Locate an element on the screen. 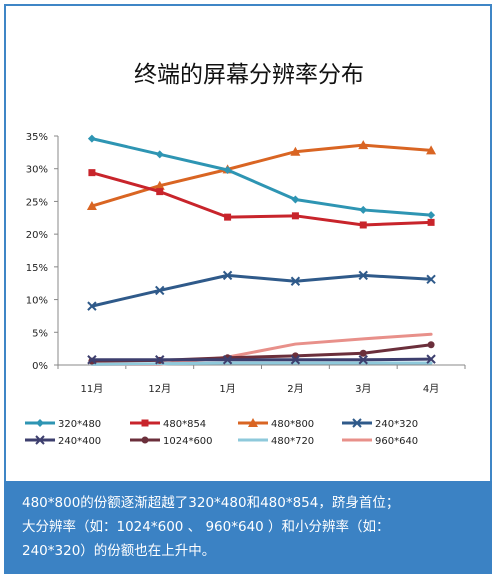 Image resolution: width=499 pixels, height=582 pixels. series-line-240x320 is located at coordinates (261, 290).